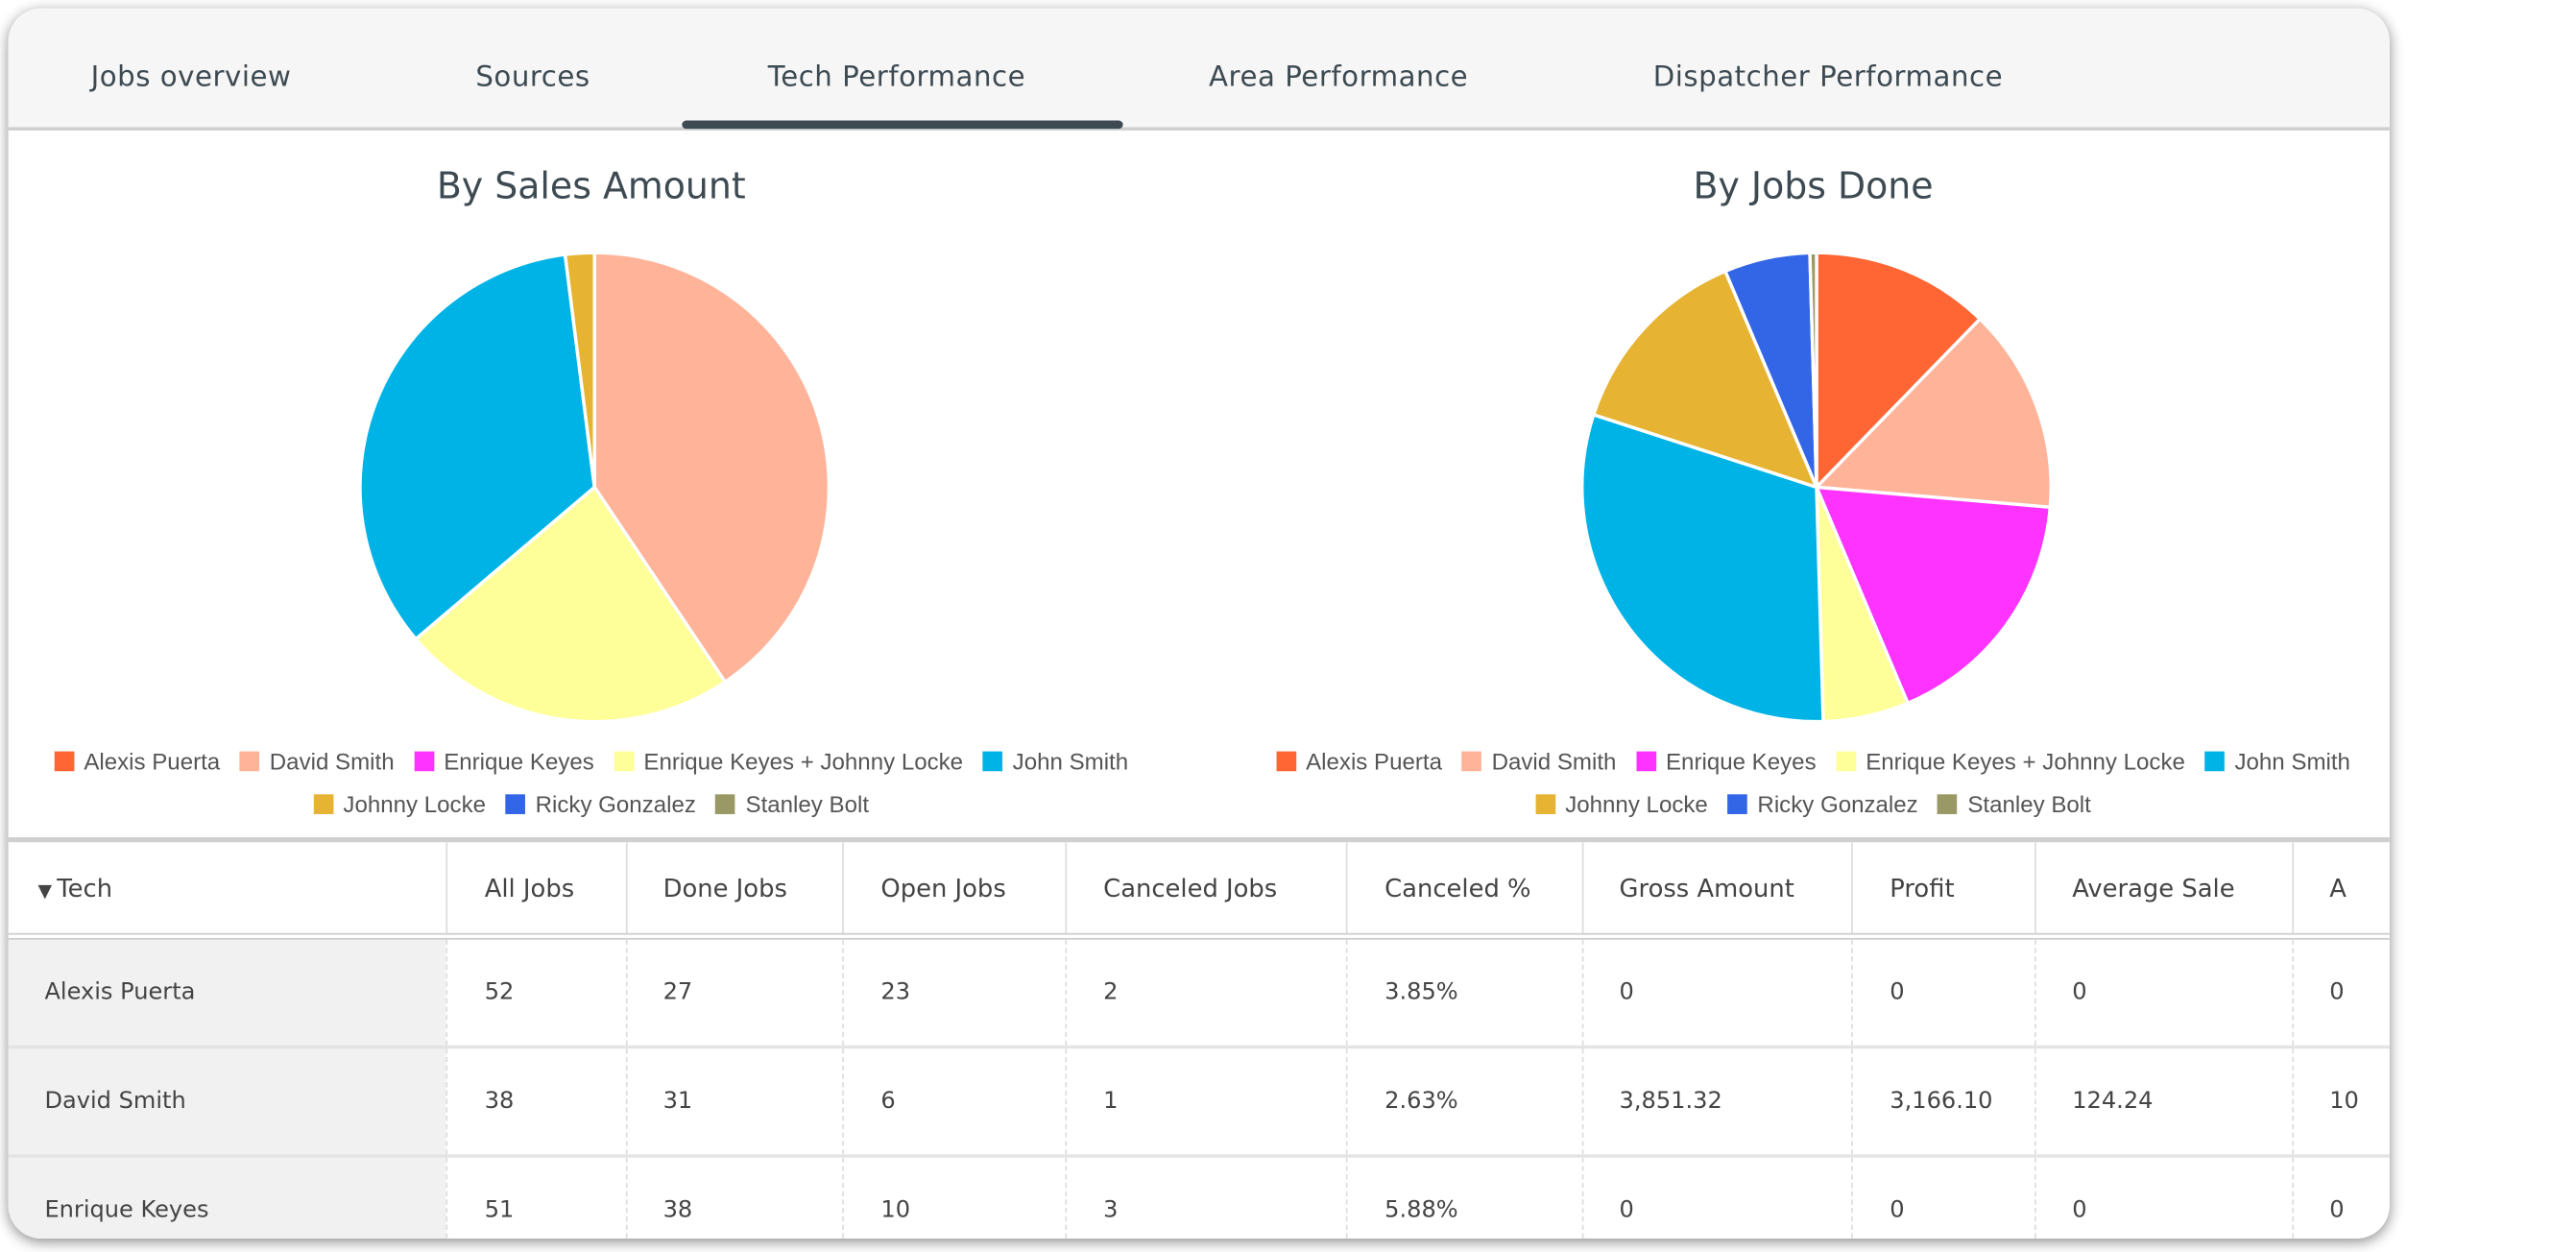 This screenshot has width=2576, height=1252. Describe the element at coordinates (1943, 1102) in the screenshot. I see `cell-profit: 3,166.10` at that location.